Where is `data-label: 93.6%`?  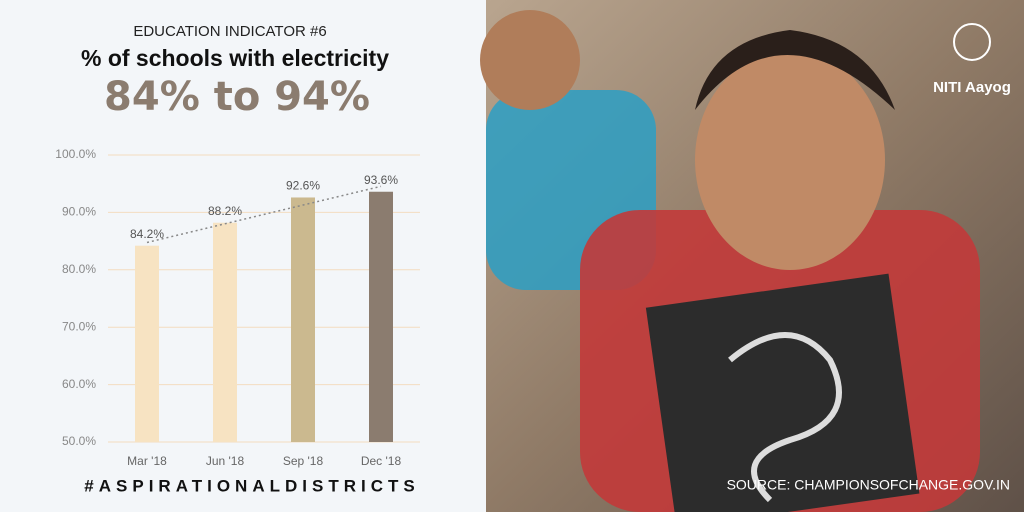
data-label: 93.6% is located at coordinates (381, 180).